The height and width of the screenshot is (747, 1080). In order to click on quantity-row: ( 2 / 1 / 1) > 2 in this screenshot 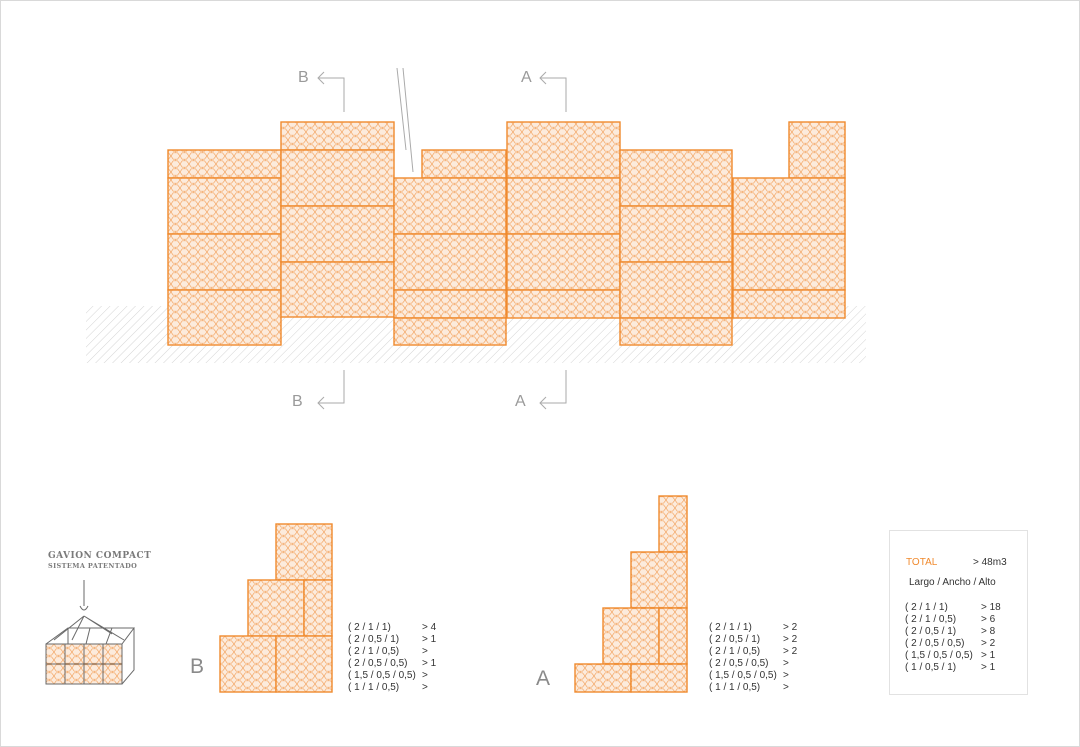, I will do `click(764, 628)`.